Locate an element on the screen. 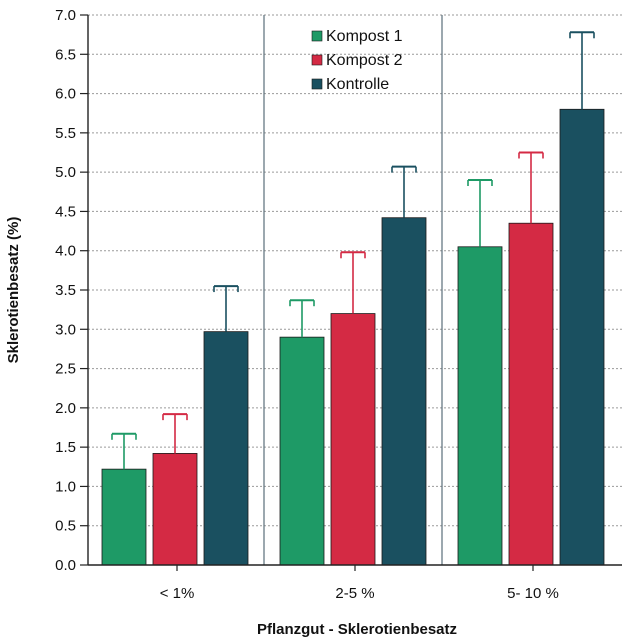 The height and width of the screenshot is (642, 627). y-tick-label: 3.0 is located at coordinates (65, 329).